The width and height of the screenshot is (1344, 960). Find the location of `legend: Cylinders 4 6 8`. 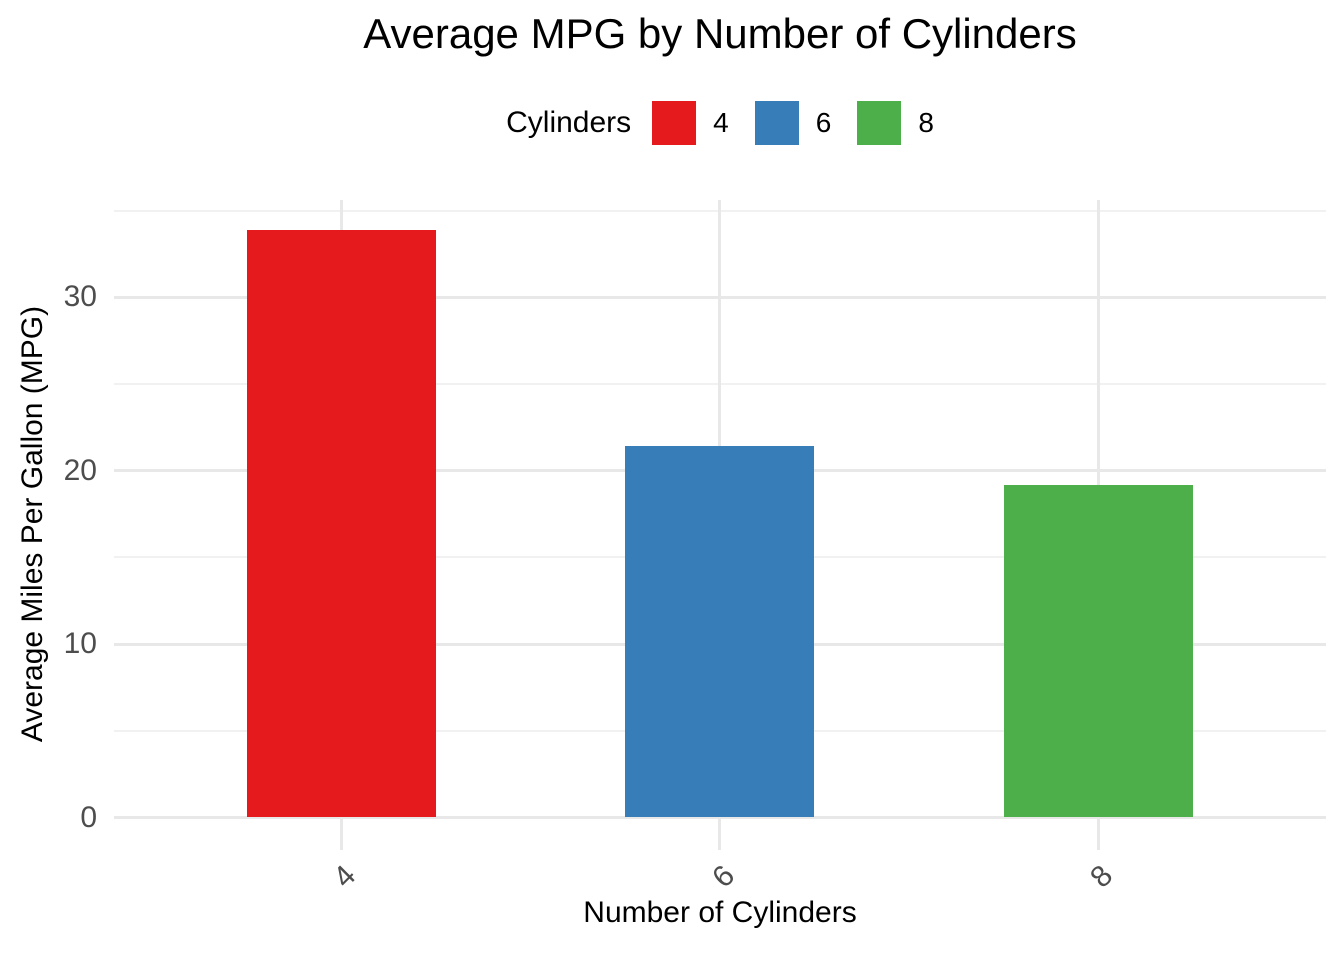

legend: Cylinders 4 6 8 is located at coordinates (720, 123).